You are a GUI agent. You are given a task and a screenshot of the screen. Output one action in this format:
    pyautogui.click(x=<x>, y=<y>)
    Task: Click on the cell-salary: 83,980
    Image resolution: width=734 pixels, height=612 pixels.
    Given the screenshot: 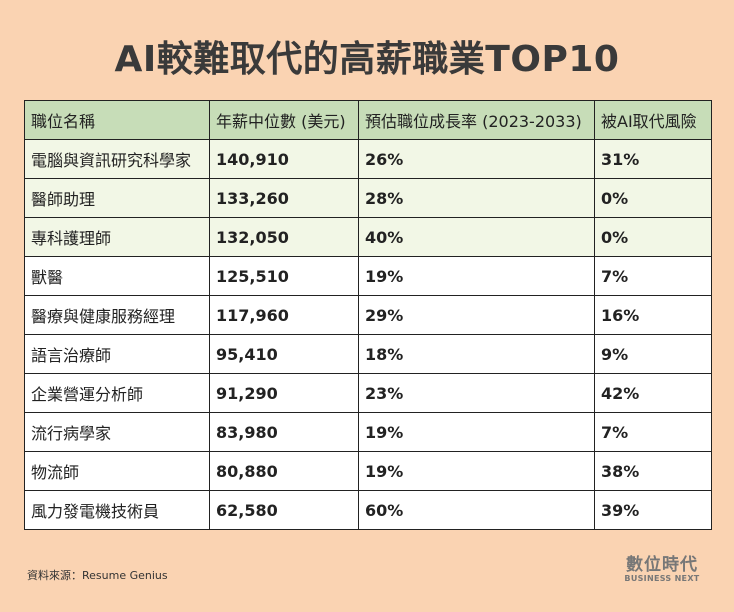 What is the action you would take?
    pyautogui.click(x=284, y=432)
    